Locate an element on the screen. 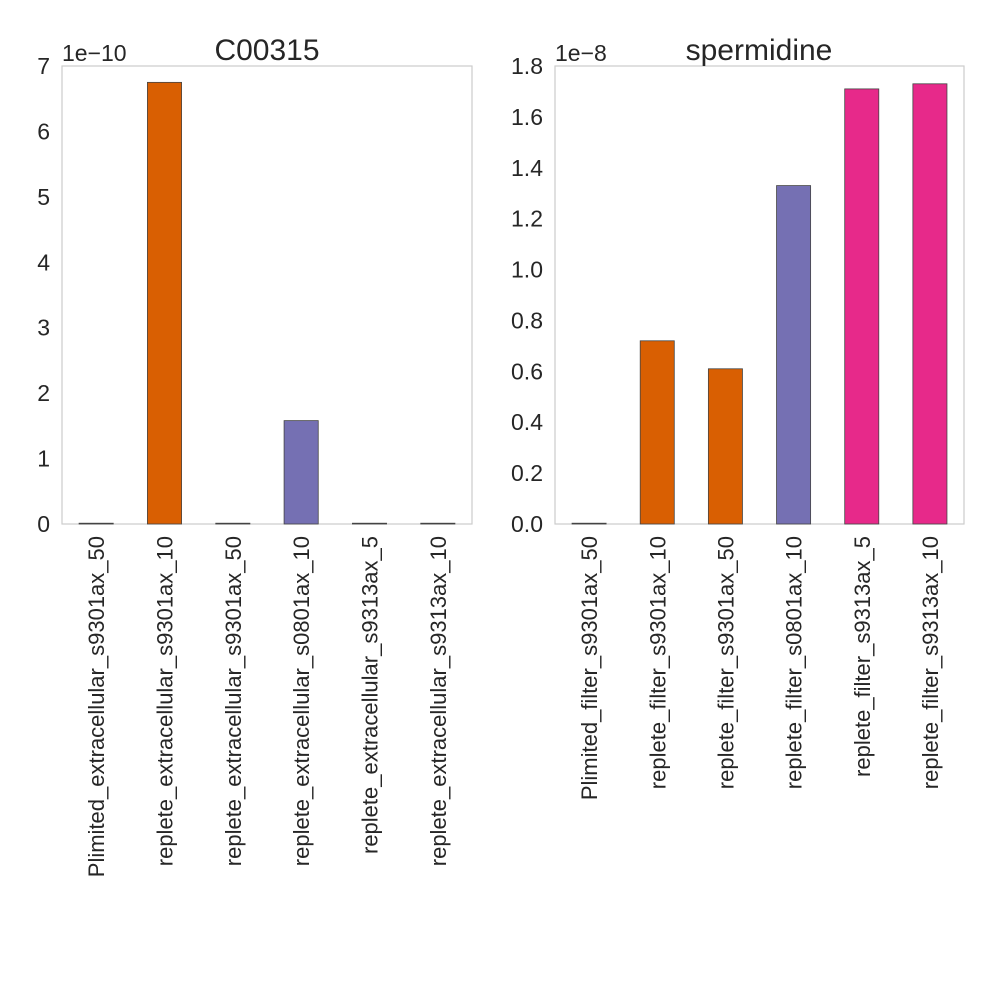  y-tick-label: 0.8 is located at coordinates (527, 320).